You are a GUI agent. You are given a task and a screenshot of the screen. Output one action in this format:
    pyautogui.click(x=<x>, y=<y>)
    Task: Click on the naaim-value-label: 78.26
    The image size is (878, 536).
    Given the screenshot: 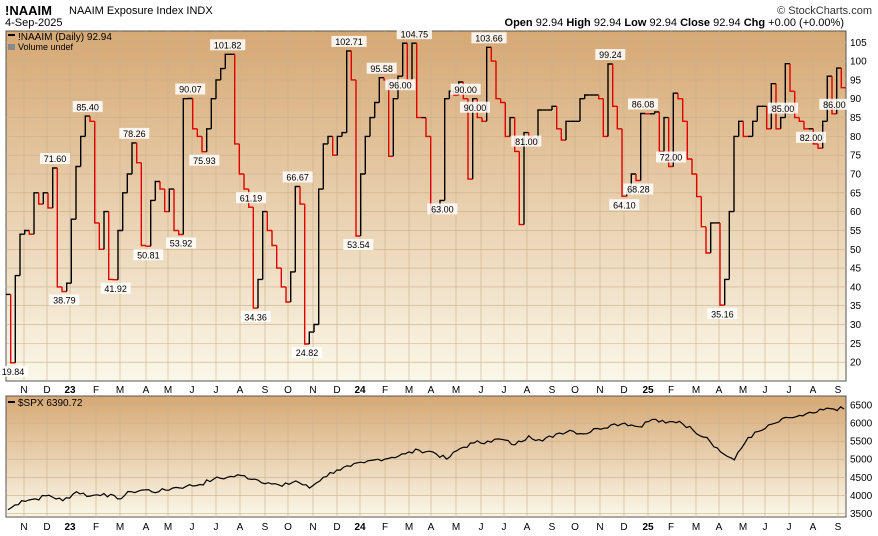 What is the action you would take?
    pyautogui.click(x=134, y=134)
    